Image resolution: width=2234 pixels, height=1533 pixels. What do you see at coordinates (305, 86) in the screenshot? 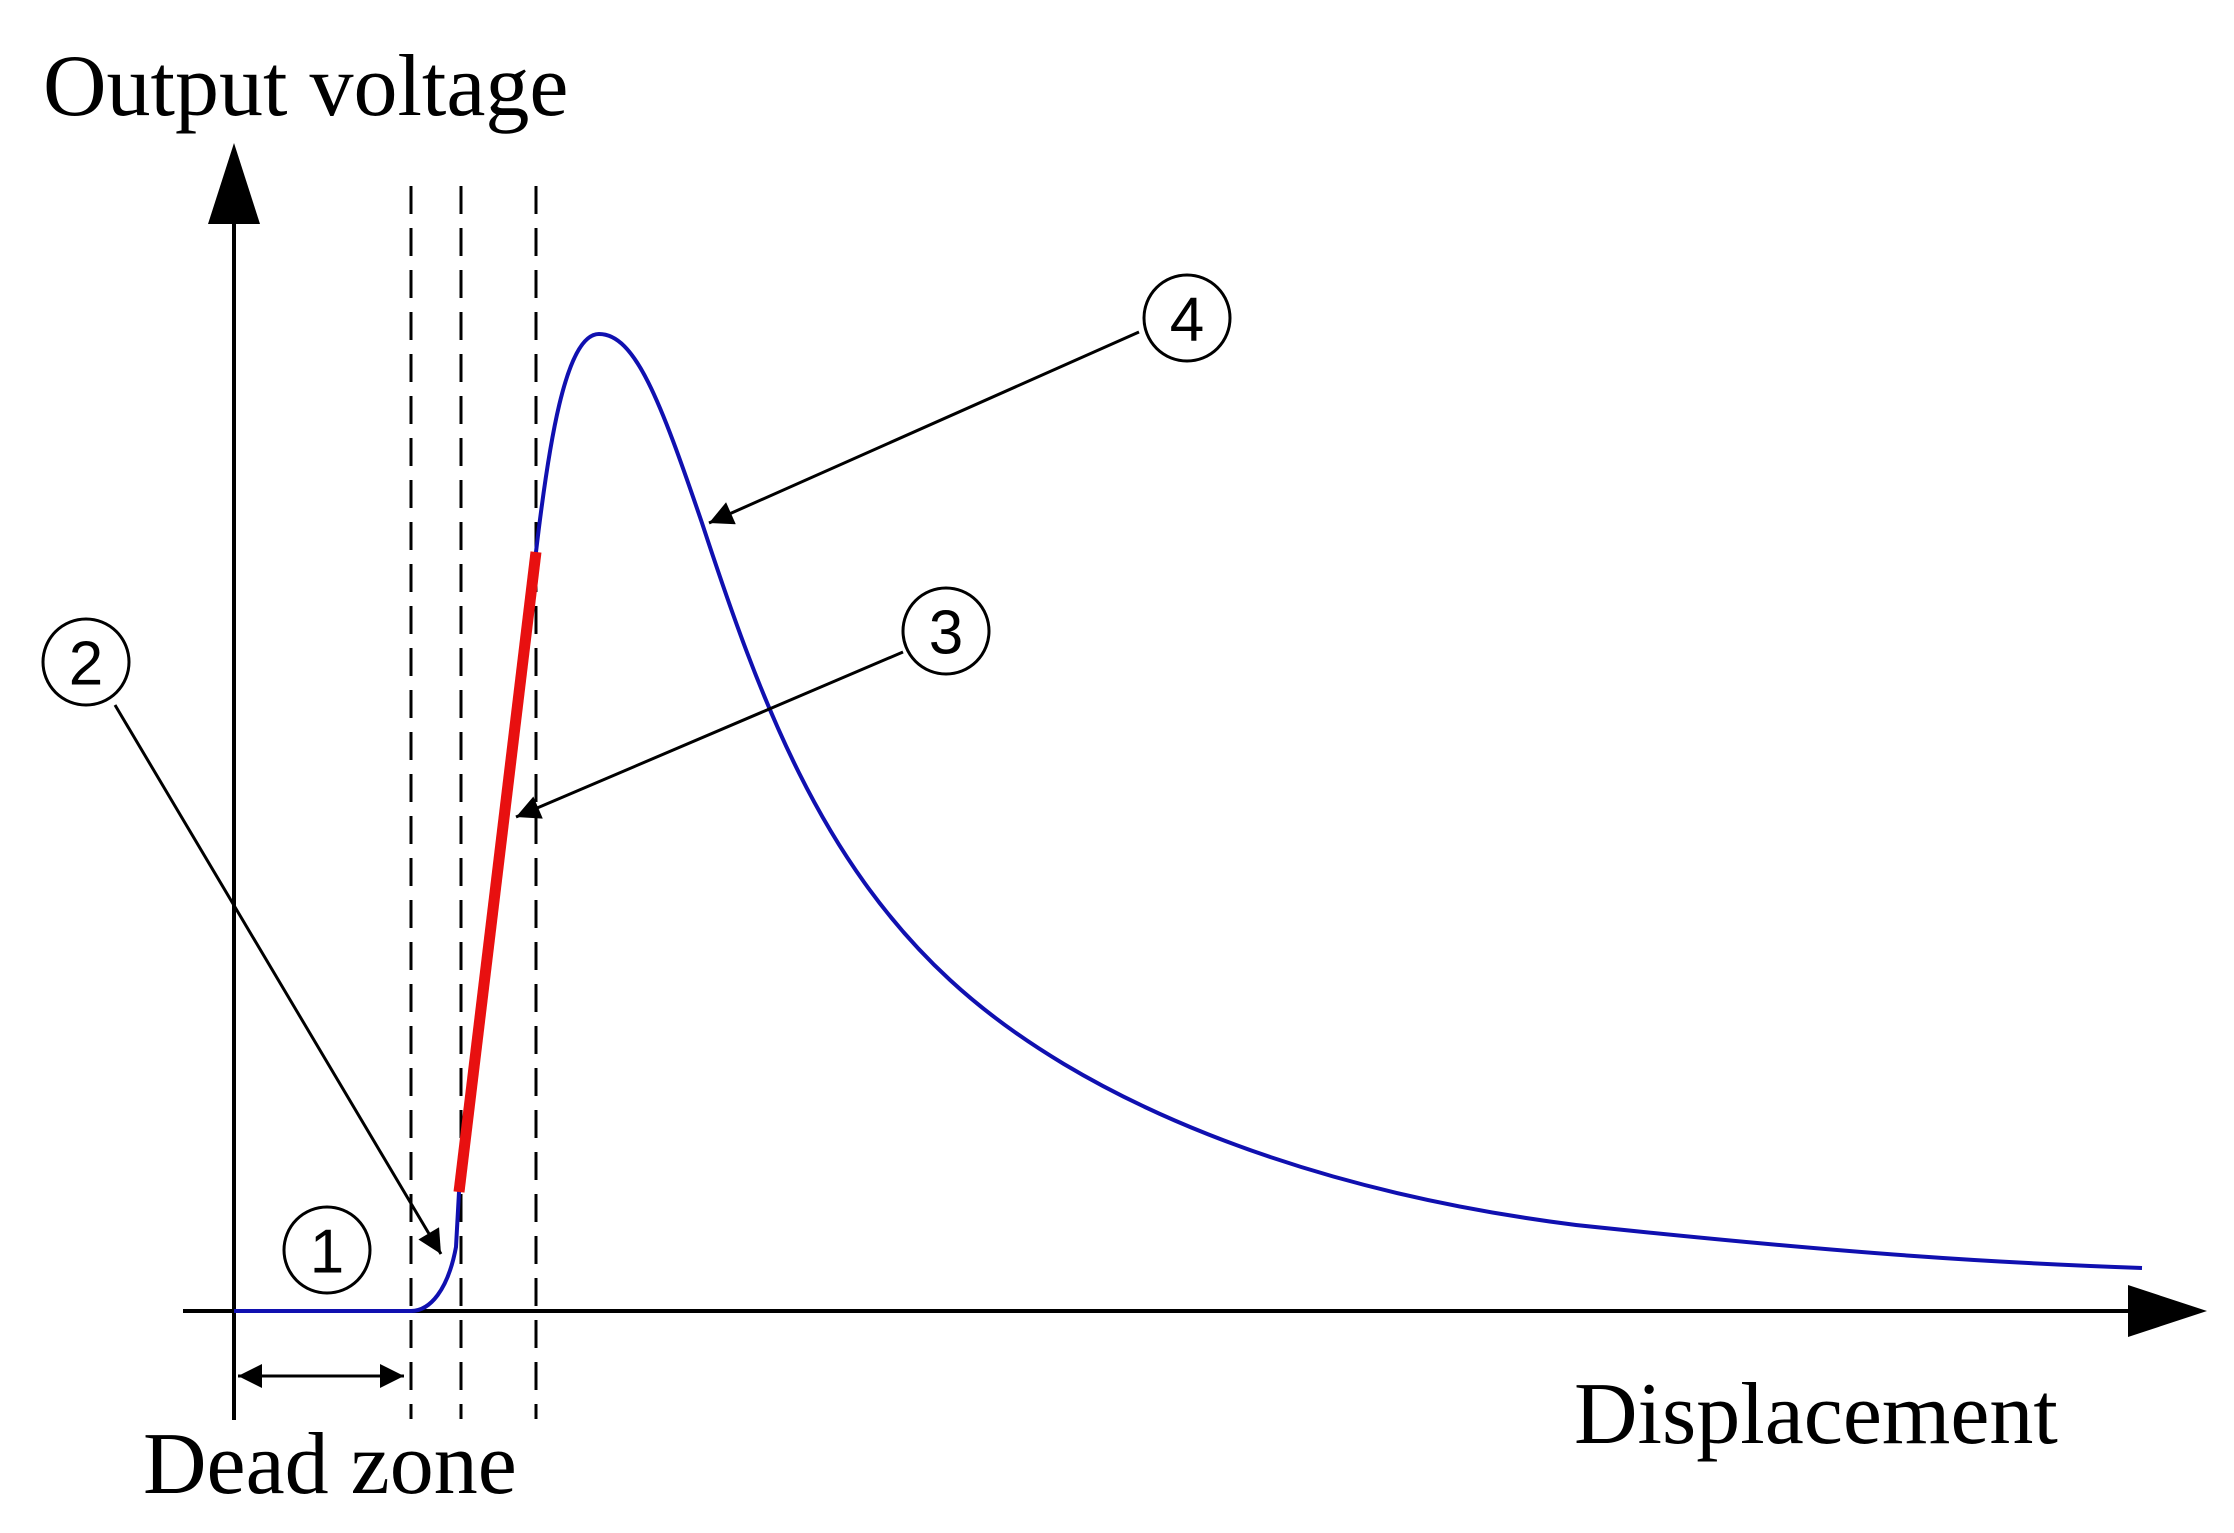
I see `y-axis-label: Output voltage` at bounding box center [305, 86].